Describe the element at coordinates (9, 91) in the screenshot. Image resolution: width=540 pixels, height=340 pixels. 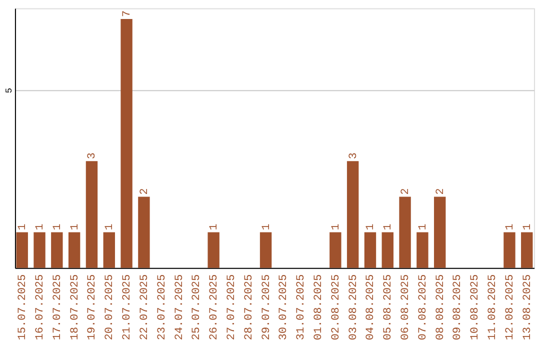
I see `y-tick-label: 5` at that location.